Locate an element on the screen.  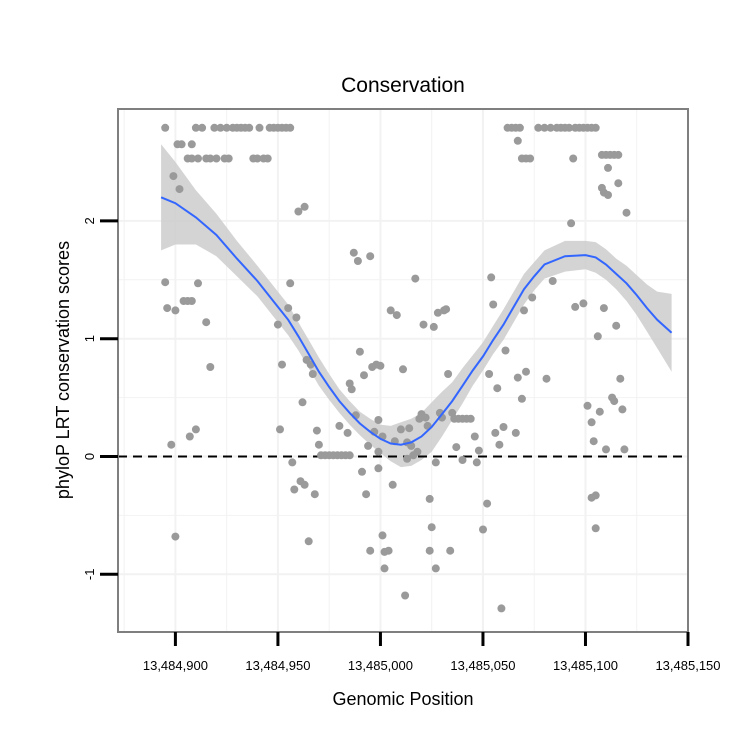
x-tick-label: 13,485,150 is located at coordinates (687, 665).